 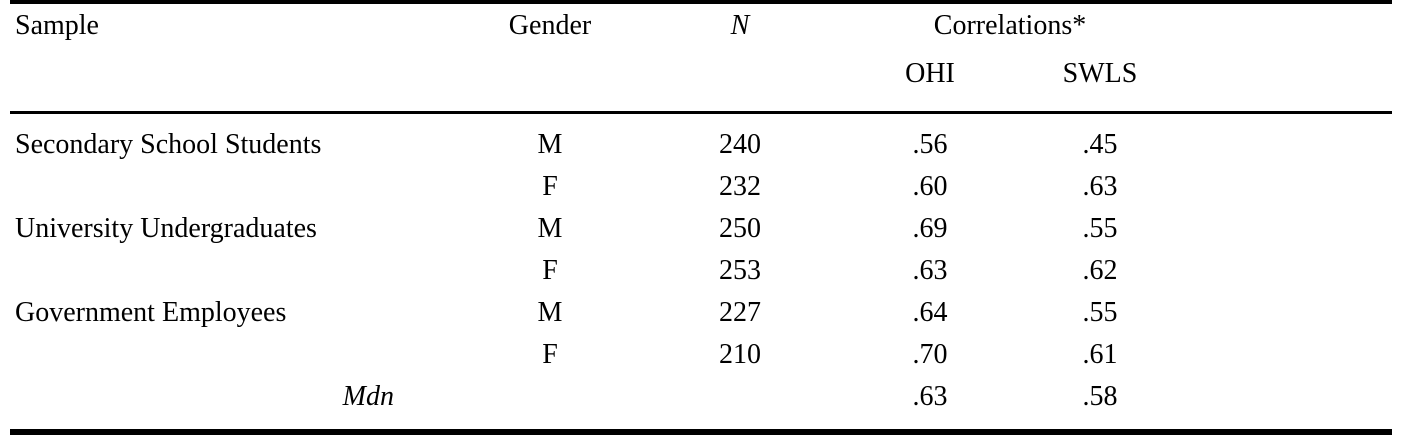 I want to click on summary-row: Mdn .63 .58, so click(x=701, y=397).